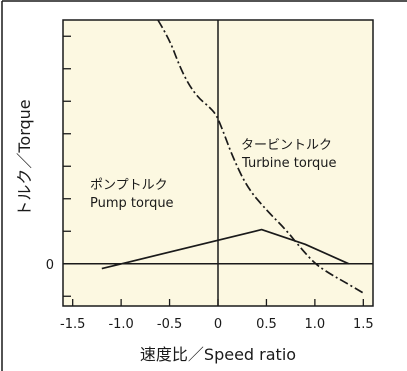 This screenshot has width=407, height=371. Describe the element at coordinates (169, 324) in the screenshot. I see `x-tick-label: -0.5` at that location.